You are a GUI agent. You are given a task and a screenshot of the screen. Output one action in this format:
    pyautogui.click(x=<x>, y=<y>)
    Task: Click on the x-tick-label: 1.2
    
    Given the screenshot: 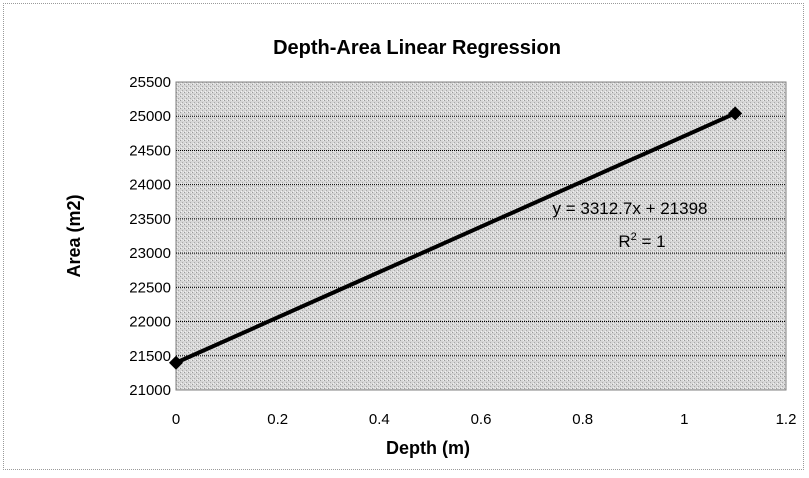 What is the action you would take?
    pyautogui.click(x=786, y=419)
    